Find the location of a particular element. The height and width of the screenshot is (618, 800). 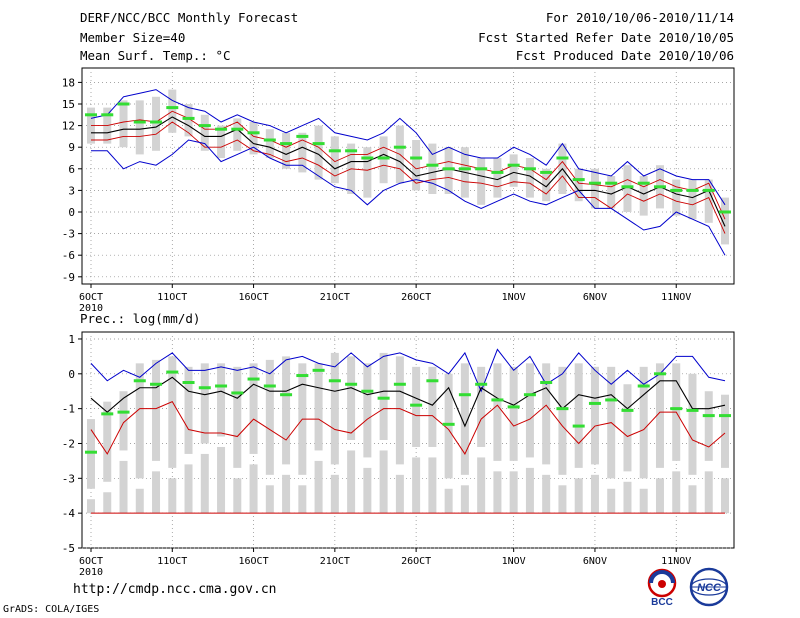

temp-xtick-label: 1NOV is located at coordinates (514, 297).